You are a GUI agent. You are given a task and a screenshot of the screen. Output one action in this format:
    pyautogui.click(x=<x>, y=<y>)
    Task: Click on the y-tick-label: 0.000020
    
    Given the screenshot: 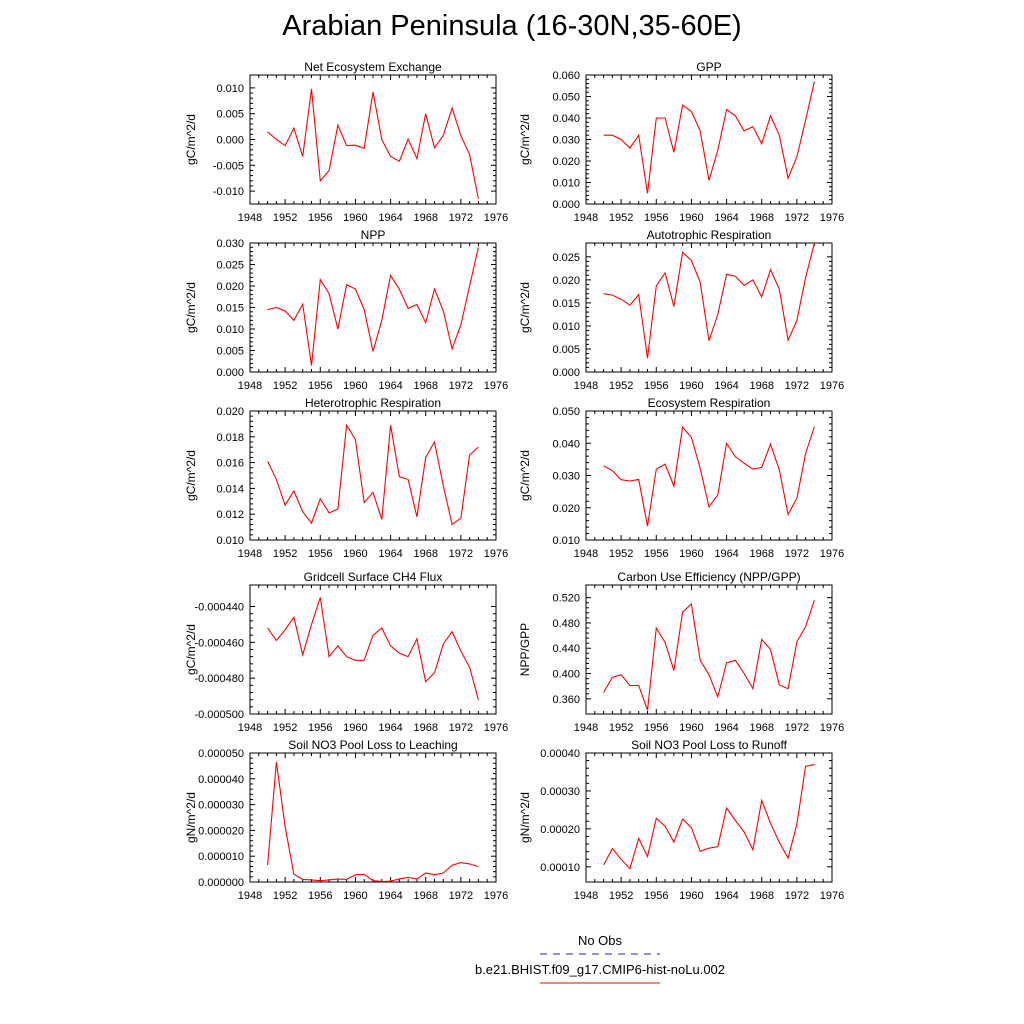 What is the action you would take?
    pyautogui.click(x=221, y=831)
    